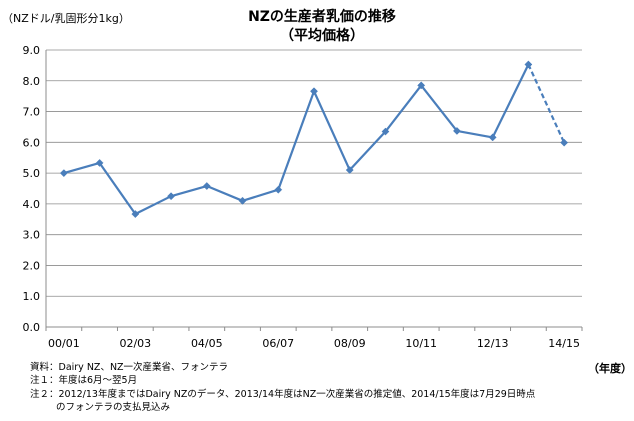 The height and width of the screenshot is (421, 634). What do you see at coordinates (207, 343) in the screenshot?
I see `x-tick-label: 04/05` at bounding box center [207, 343].